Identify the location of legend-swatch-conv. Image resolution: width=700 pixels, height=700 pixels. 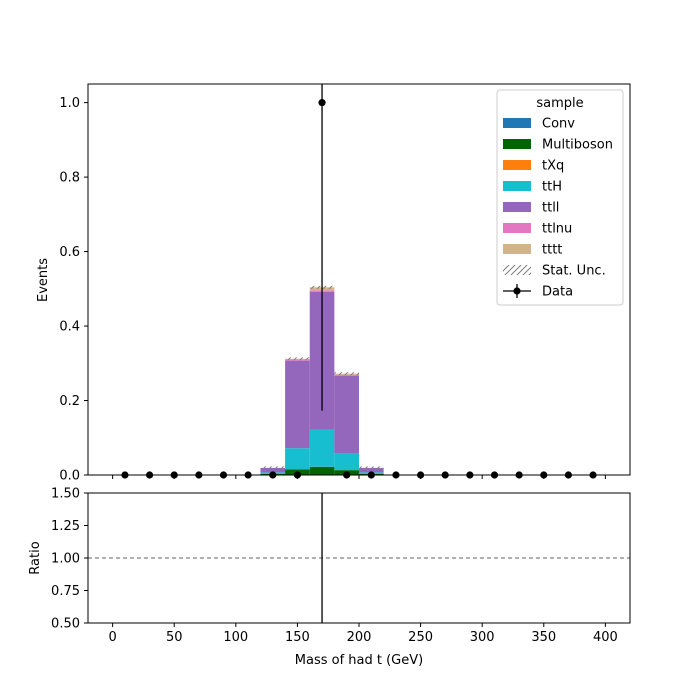
(517, 123).